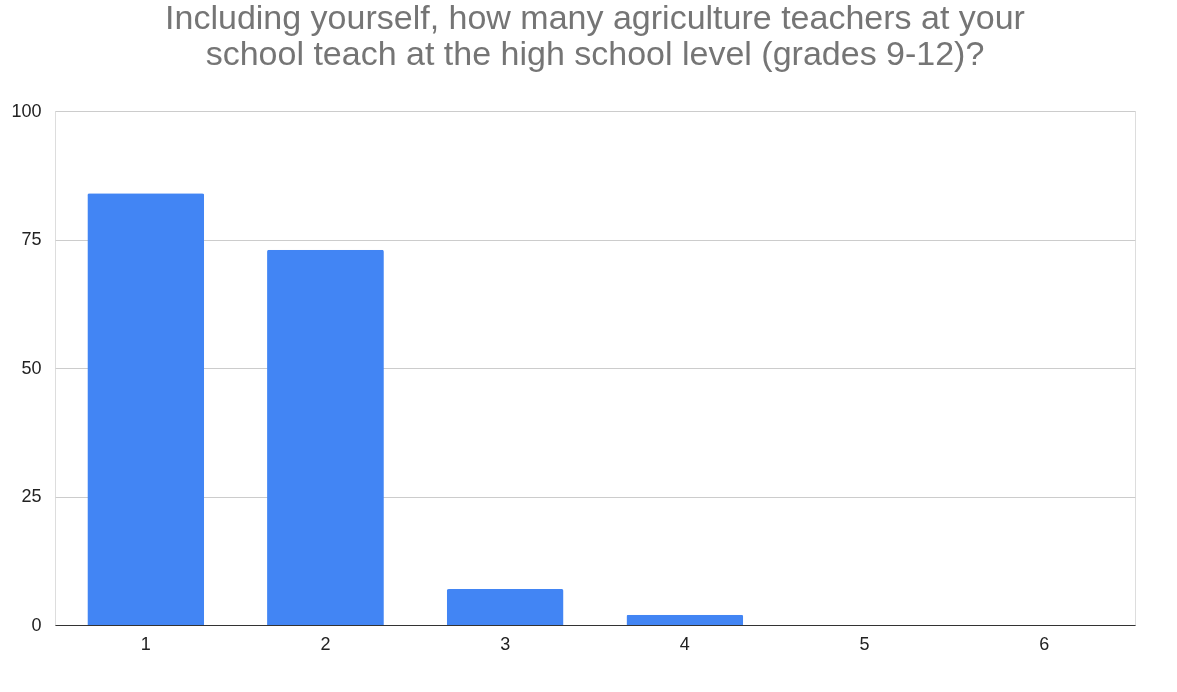 This screenshot has width=1177, height=692. Describe the element at coordinates (505, 643) in the screenshot. I see `x-tick-label: 3` at that location.